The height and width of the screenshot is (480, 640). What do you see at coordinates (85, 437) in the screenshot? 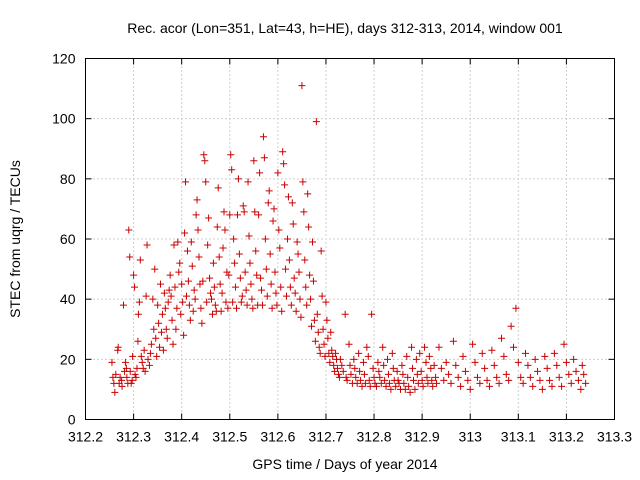
I see `x-tick-label: 312.2` at bounding box center [85, 437].